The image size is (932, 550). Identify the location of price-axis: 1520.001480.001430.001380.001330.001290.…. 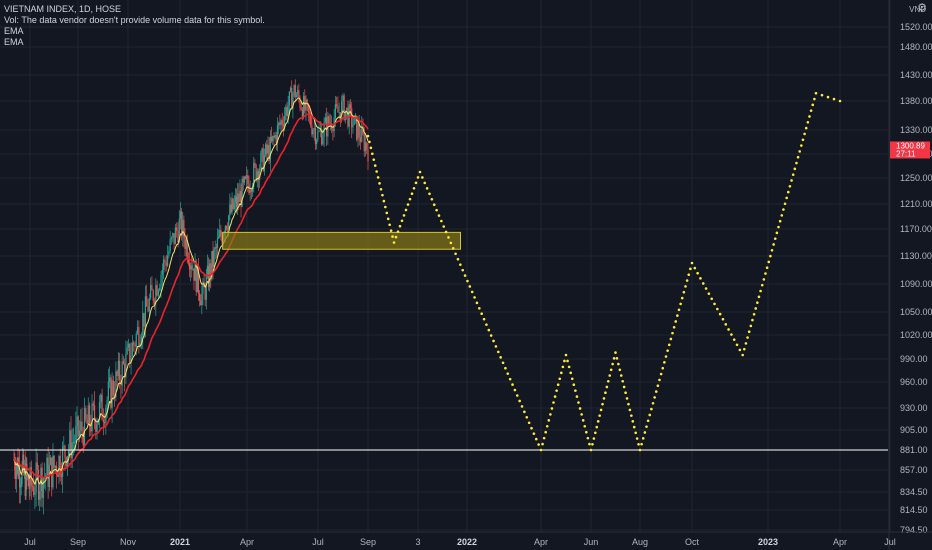
(910, 275).